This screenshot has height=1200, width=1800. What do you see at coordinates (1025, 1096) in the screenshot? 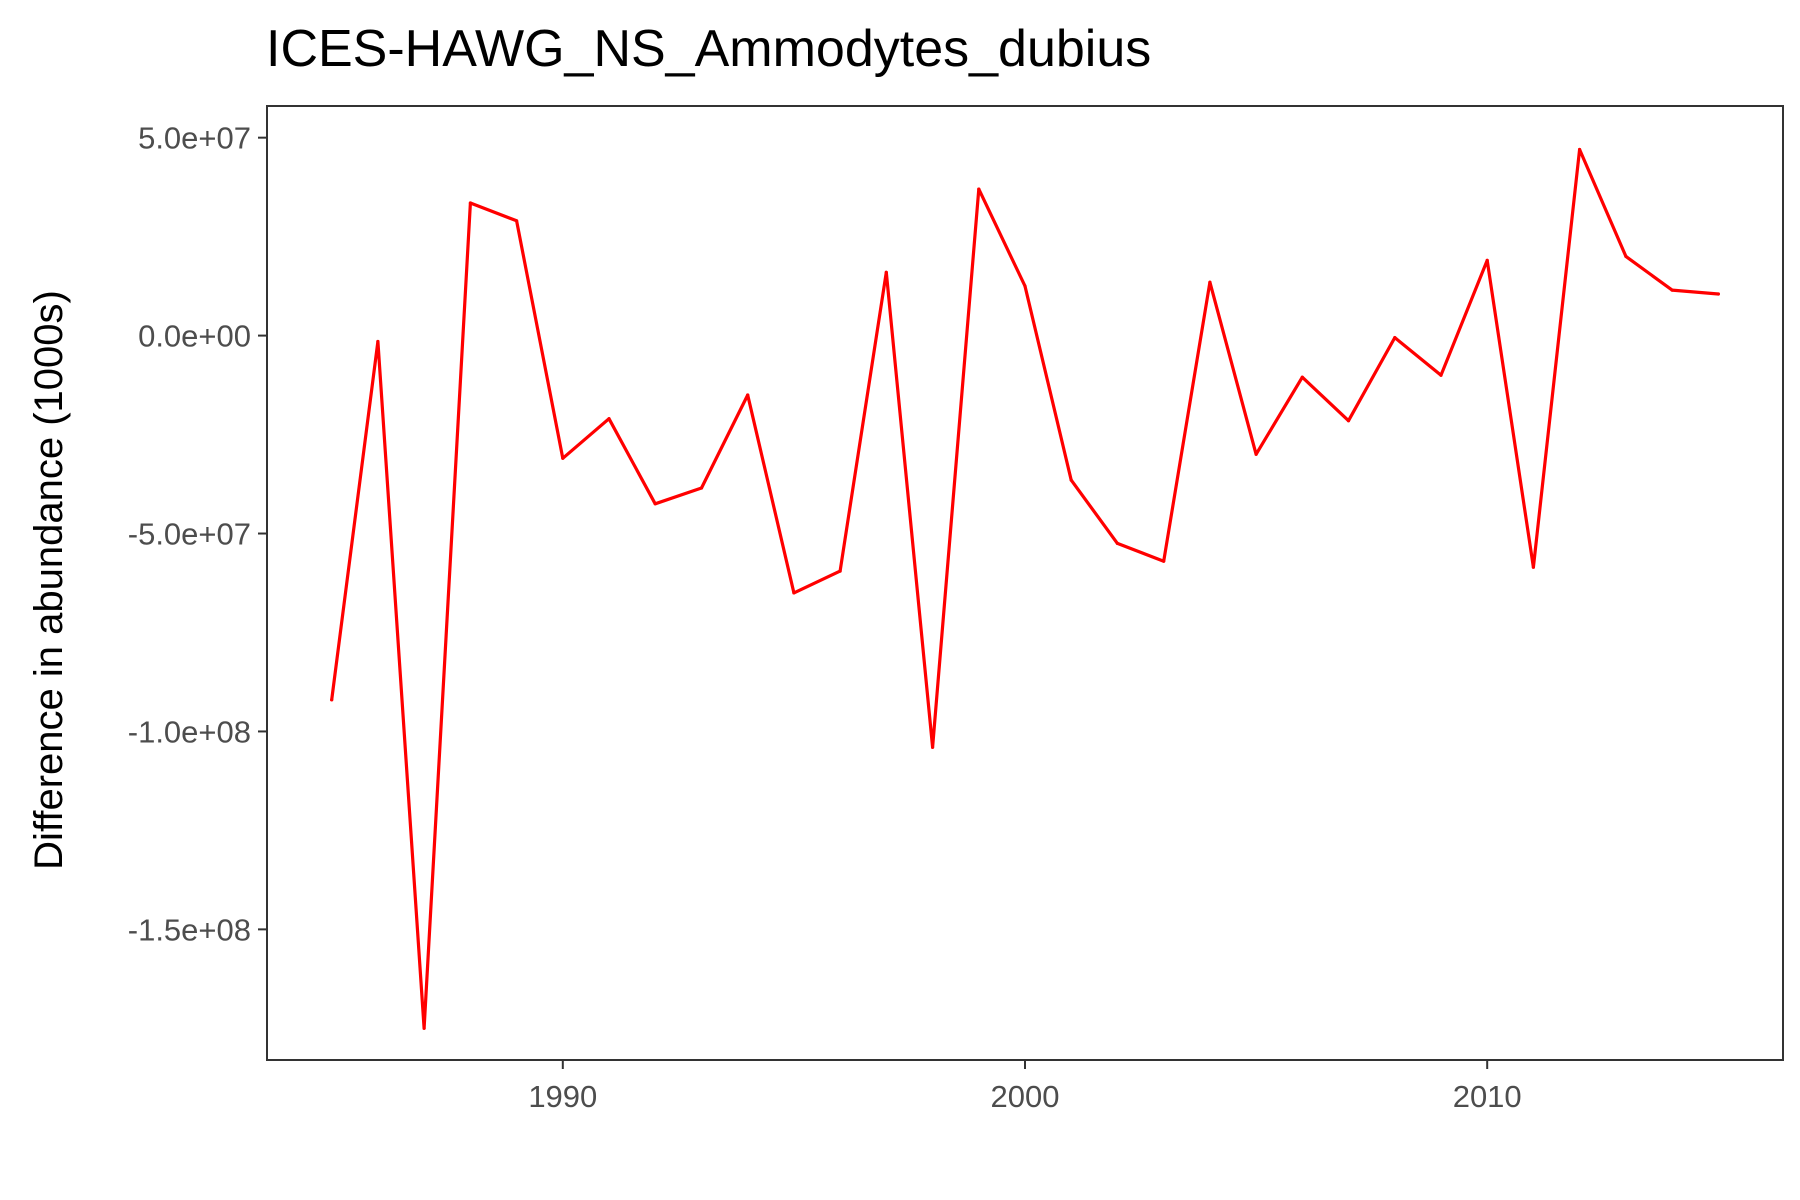
I see `x-tick-label: 2000` at bounding box center [1025, 1096].